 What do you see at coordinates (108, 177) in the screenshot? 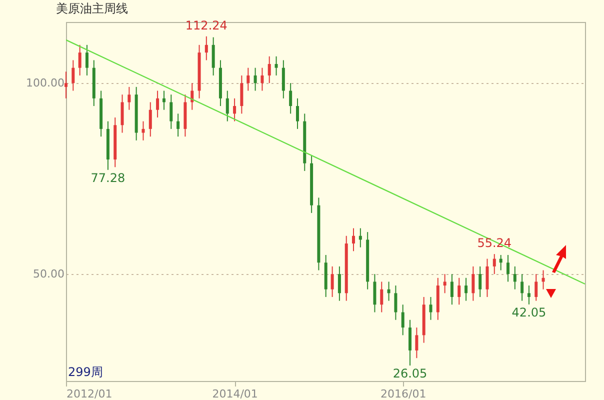
I see `annotation: 77.28` at bounding box center [108, 177].